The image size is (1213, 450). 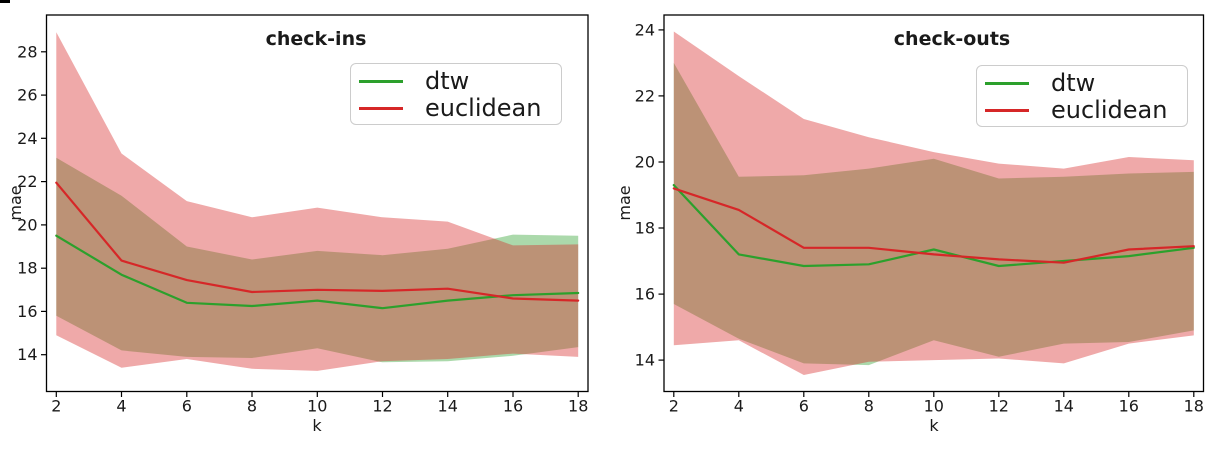 I want to click on legend-check-outs: dtw euclidean, so click(x=1082, y=96).